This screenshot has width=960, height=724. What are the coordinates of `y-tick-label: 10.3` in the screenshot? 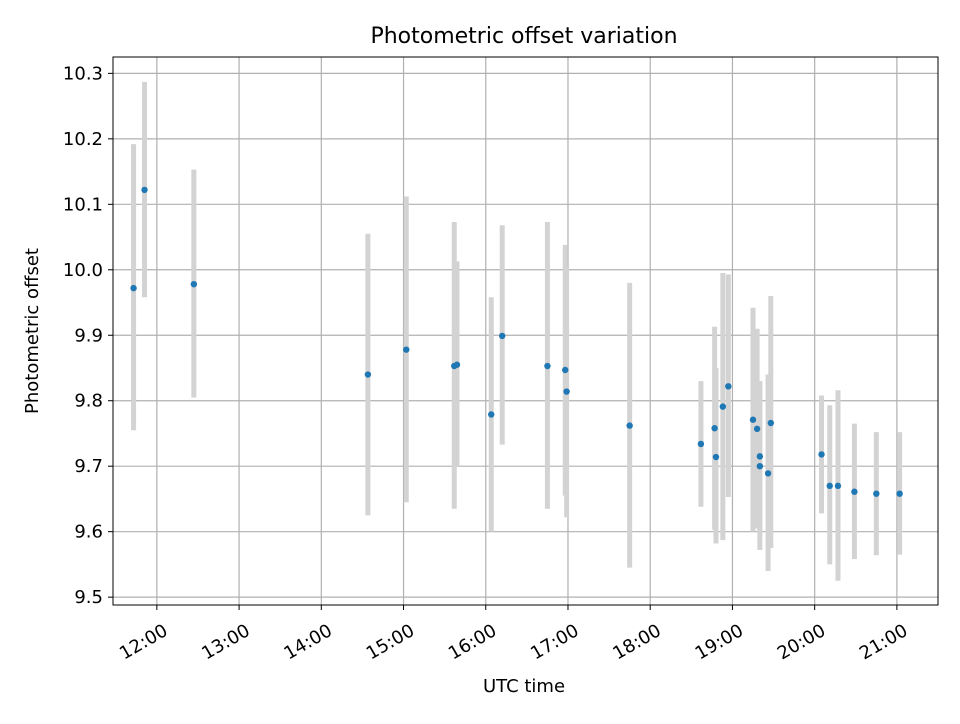 It's located at (83, 73).